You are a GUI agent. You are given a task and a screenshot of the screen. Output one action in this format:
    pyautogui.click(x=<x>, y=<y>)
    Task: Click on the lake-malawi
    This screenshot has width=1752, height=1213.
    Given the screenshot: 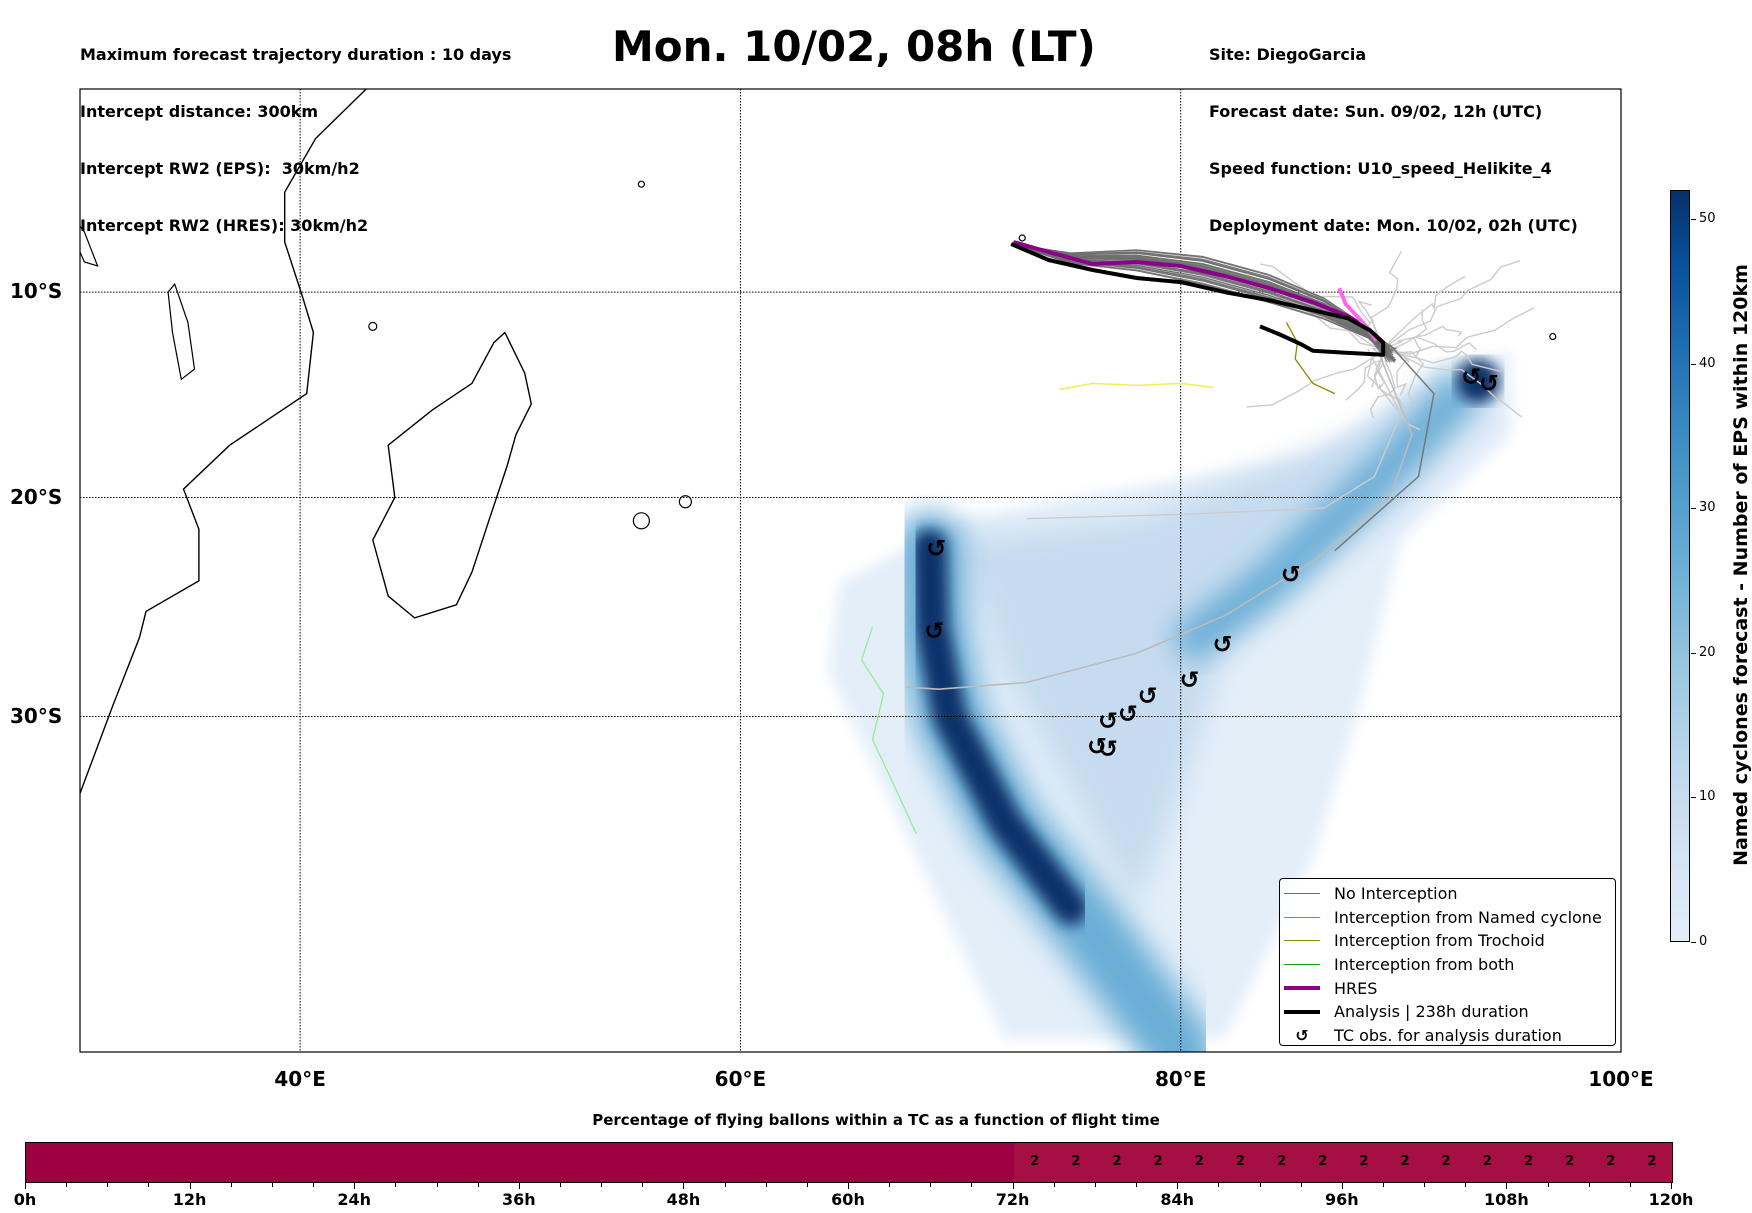 What is the action you would take?
    pyautogui.click(x=181, y=331)
    